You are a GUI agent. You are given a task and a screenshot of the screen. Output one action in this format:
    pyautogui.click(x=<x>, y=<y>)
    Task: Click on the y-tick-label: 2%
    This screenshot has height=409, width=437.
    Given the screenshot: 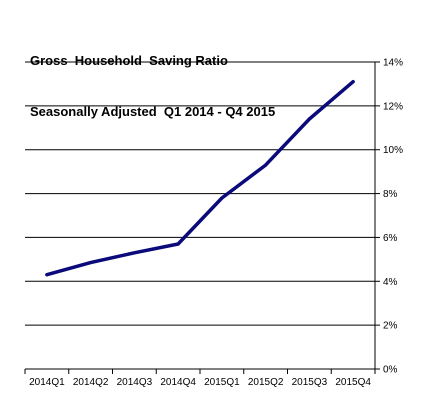 What is the action you would take?
    pyautogui.click(x=390, y=326)
    